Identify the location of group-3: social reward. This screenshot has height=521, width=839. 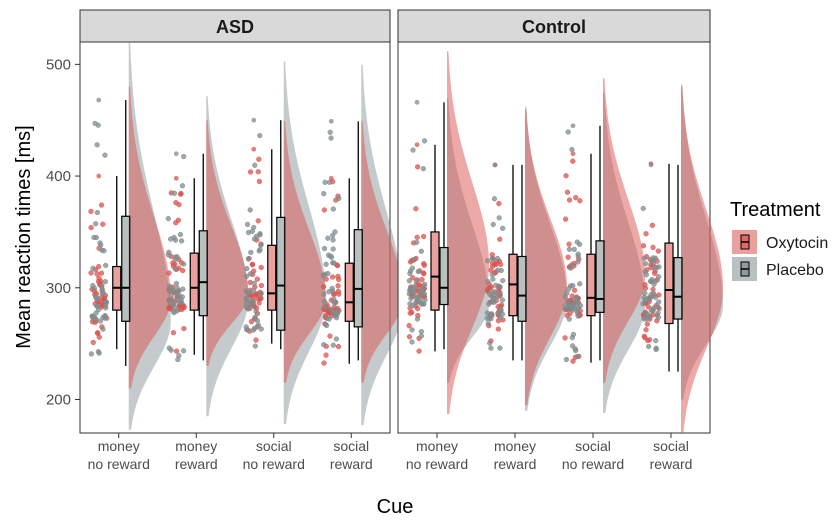
(362, 268).